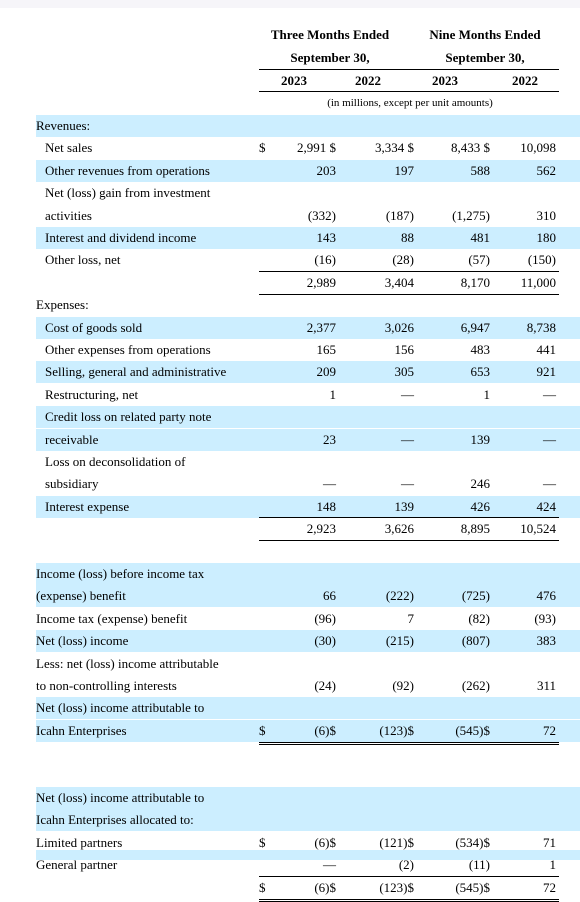 This screenshot has width=580, height=902. I want to click on value-cell-col2: 139, so click(404, 506).